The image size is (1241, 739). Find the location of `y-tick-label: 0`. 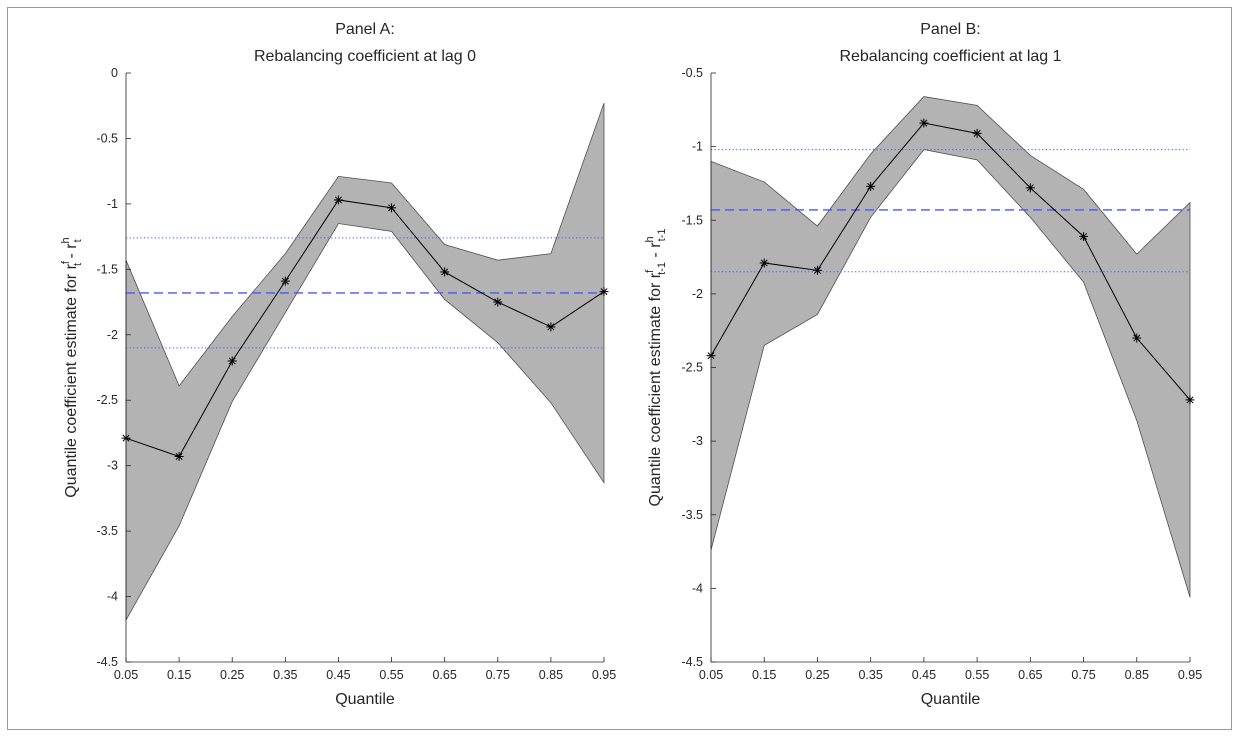

y-tick-label: 0 is located at coordinates (114, 73).